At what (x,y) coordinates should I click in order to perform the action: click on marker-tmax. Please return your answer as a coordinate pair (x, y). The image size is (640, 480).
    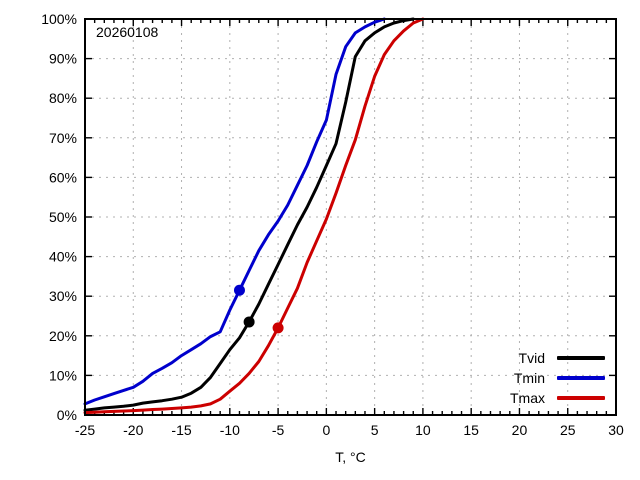
    Looking at the image, I should click on (278, 328).